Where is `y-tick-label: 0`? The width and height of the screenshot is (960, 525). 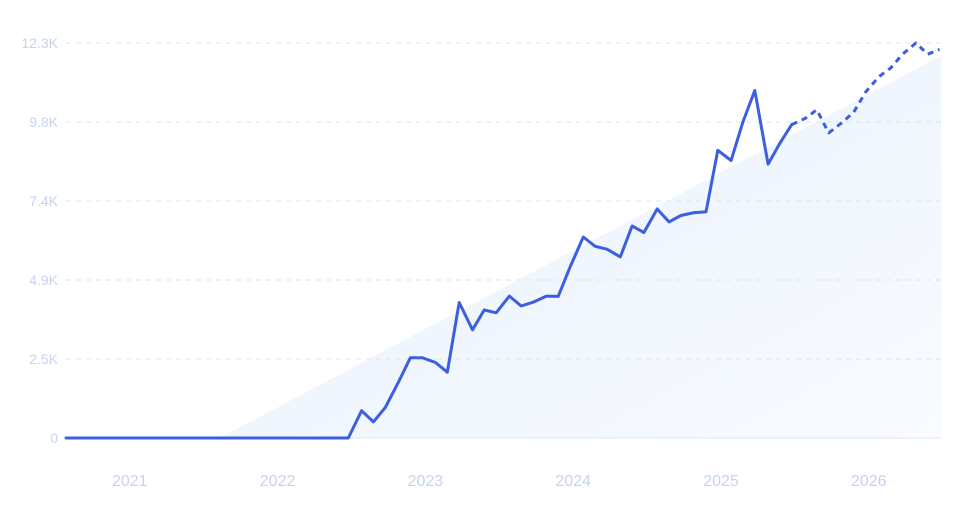 y-tick-label: 0 is located at coordinates (54, 438).